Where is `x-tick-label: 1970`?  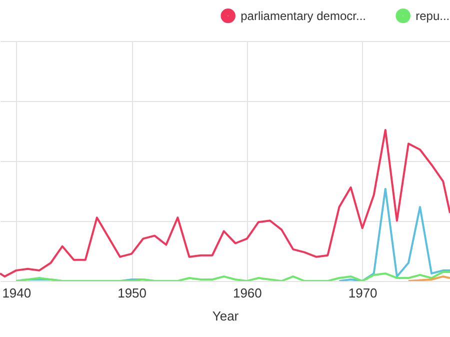 x-tick-label: 1970 is located at coordinates (363, 293).